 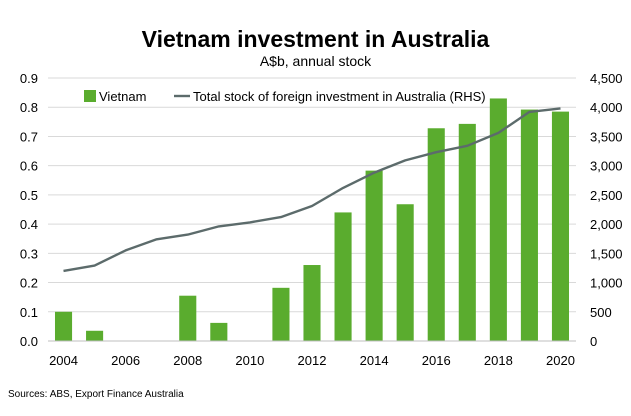 I want to click on source-note: Sources: ABS, Export Finance Australia, so click(x=96, y=394).